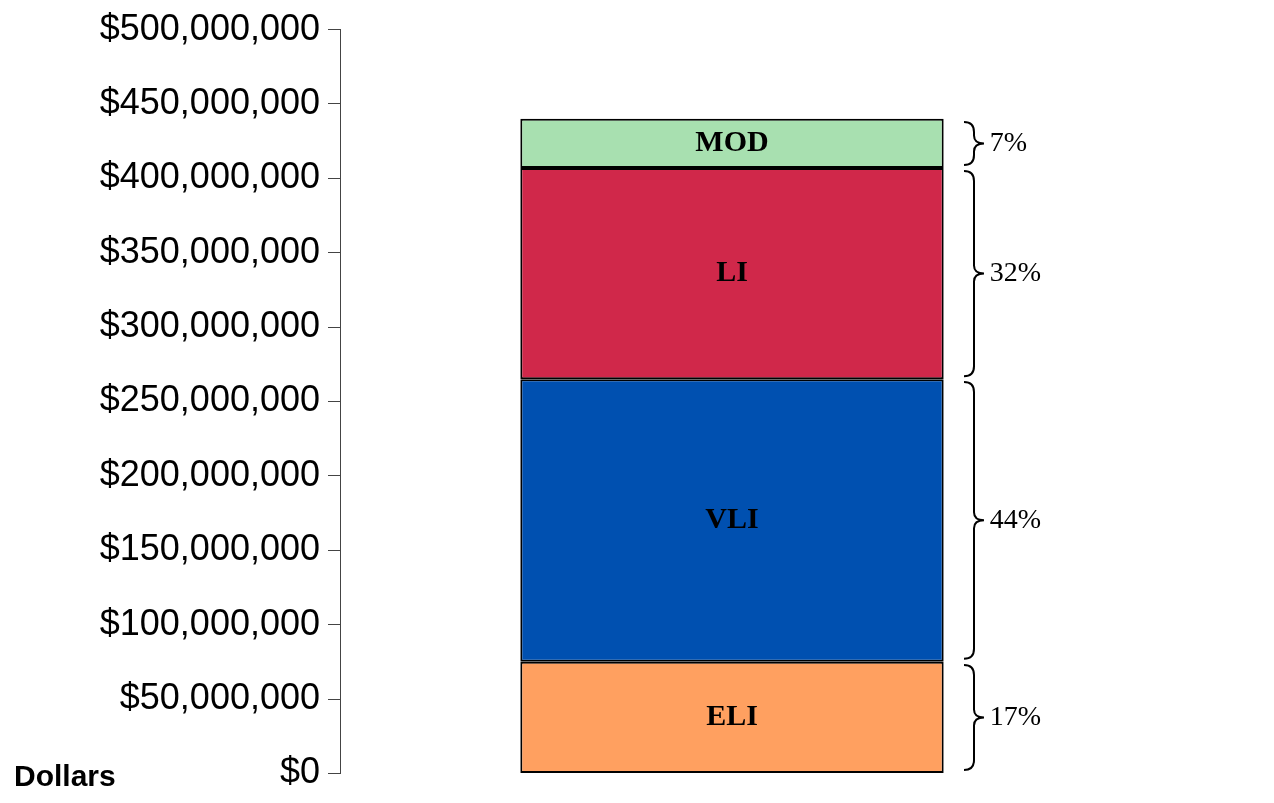 Image resolution: width=1274 pixels, height=803 pixels. I want to click on y-tick-label: $150,000,000, so click(209, 548).